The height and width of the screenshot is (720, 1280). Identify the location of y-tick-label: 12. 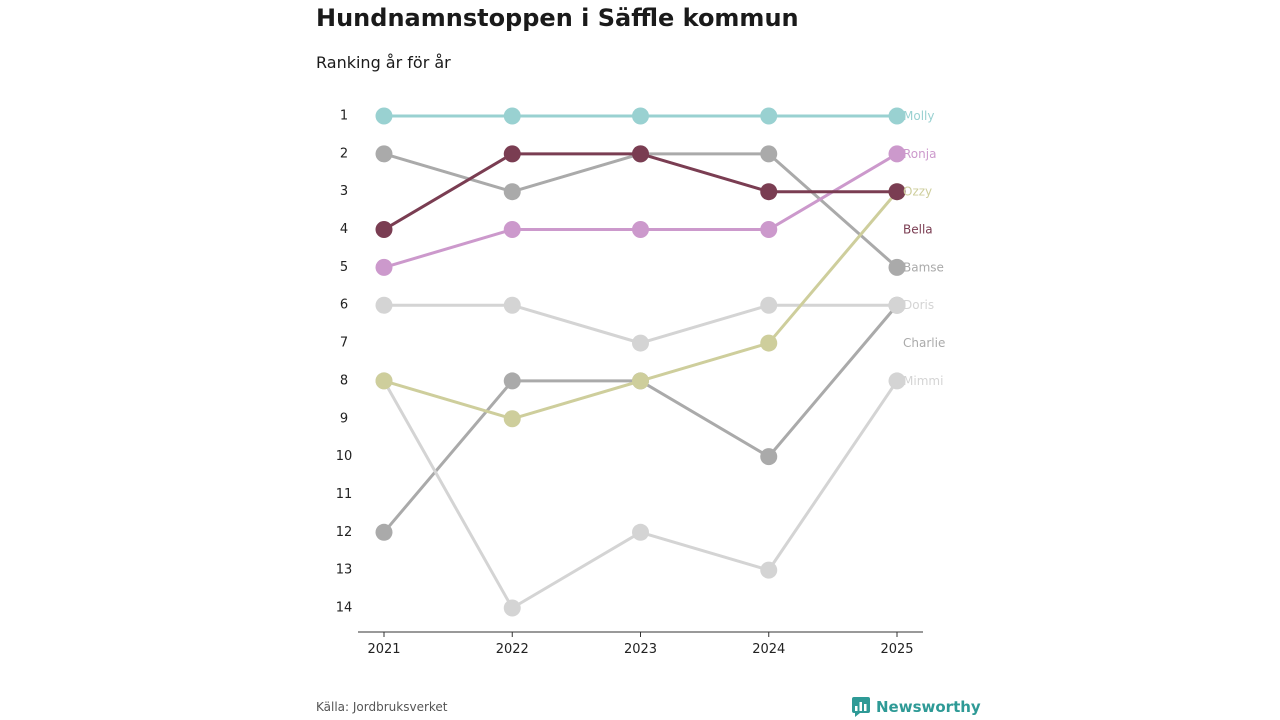
(344, 532).